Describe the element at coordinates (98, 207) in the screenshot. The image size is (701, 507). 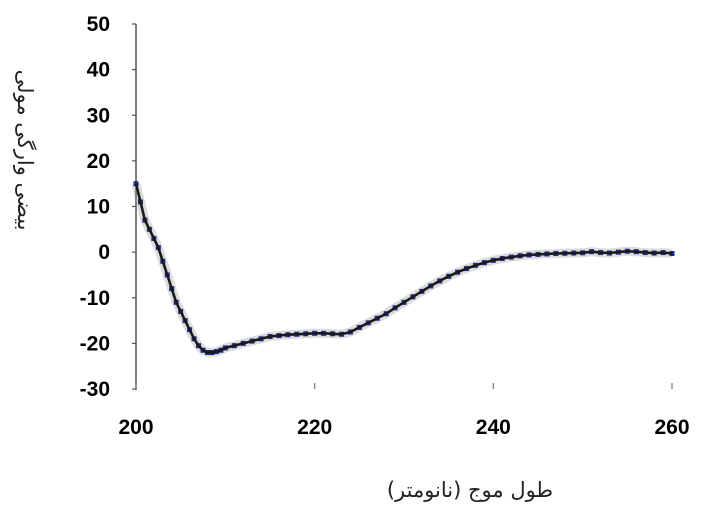
I see `y-tick-label: 10` at that location.